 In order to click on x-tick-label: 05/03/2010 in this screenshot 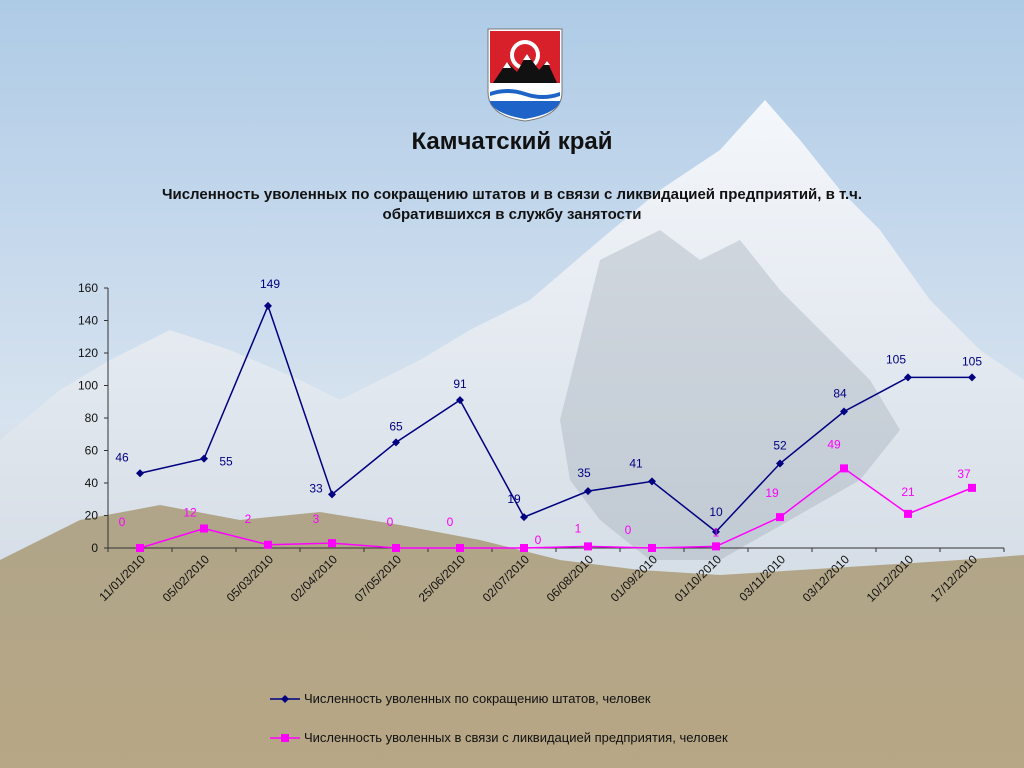, I will do `click(250, 578)`.